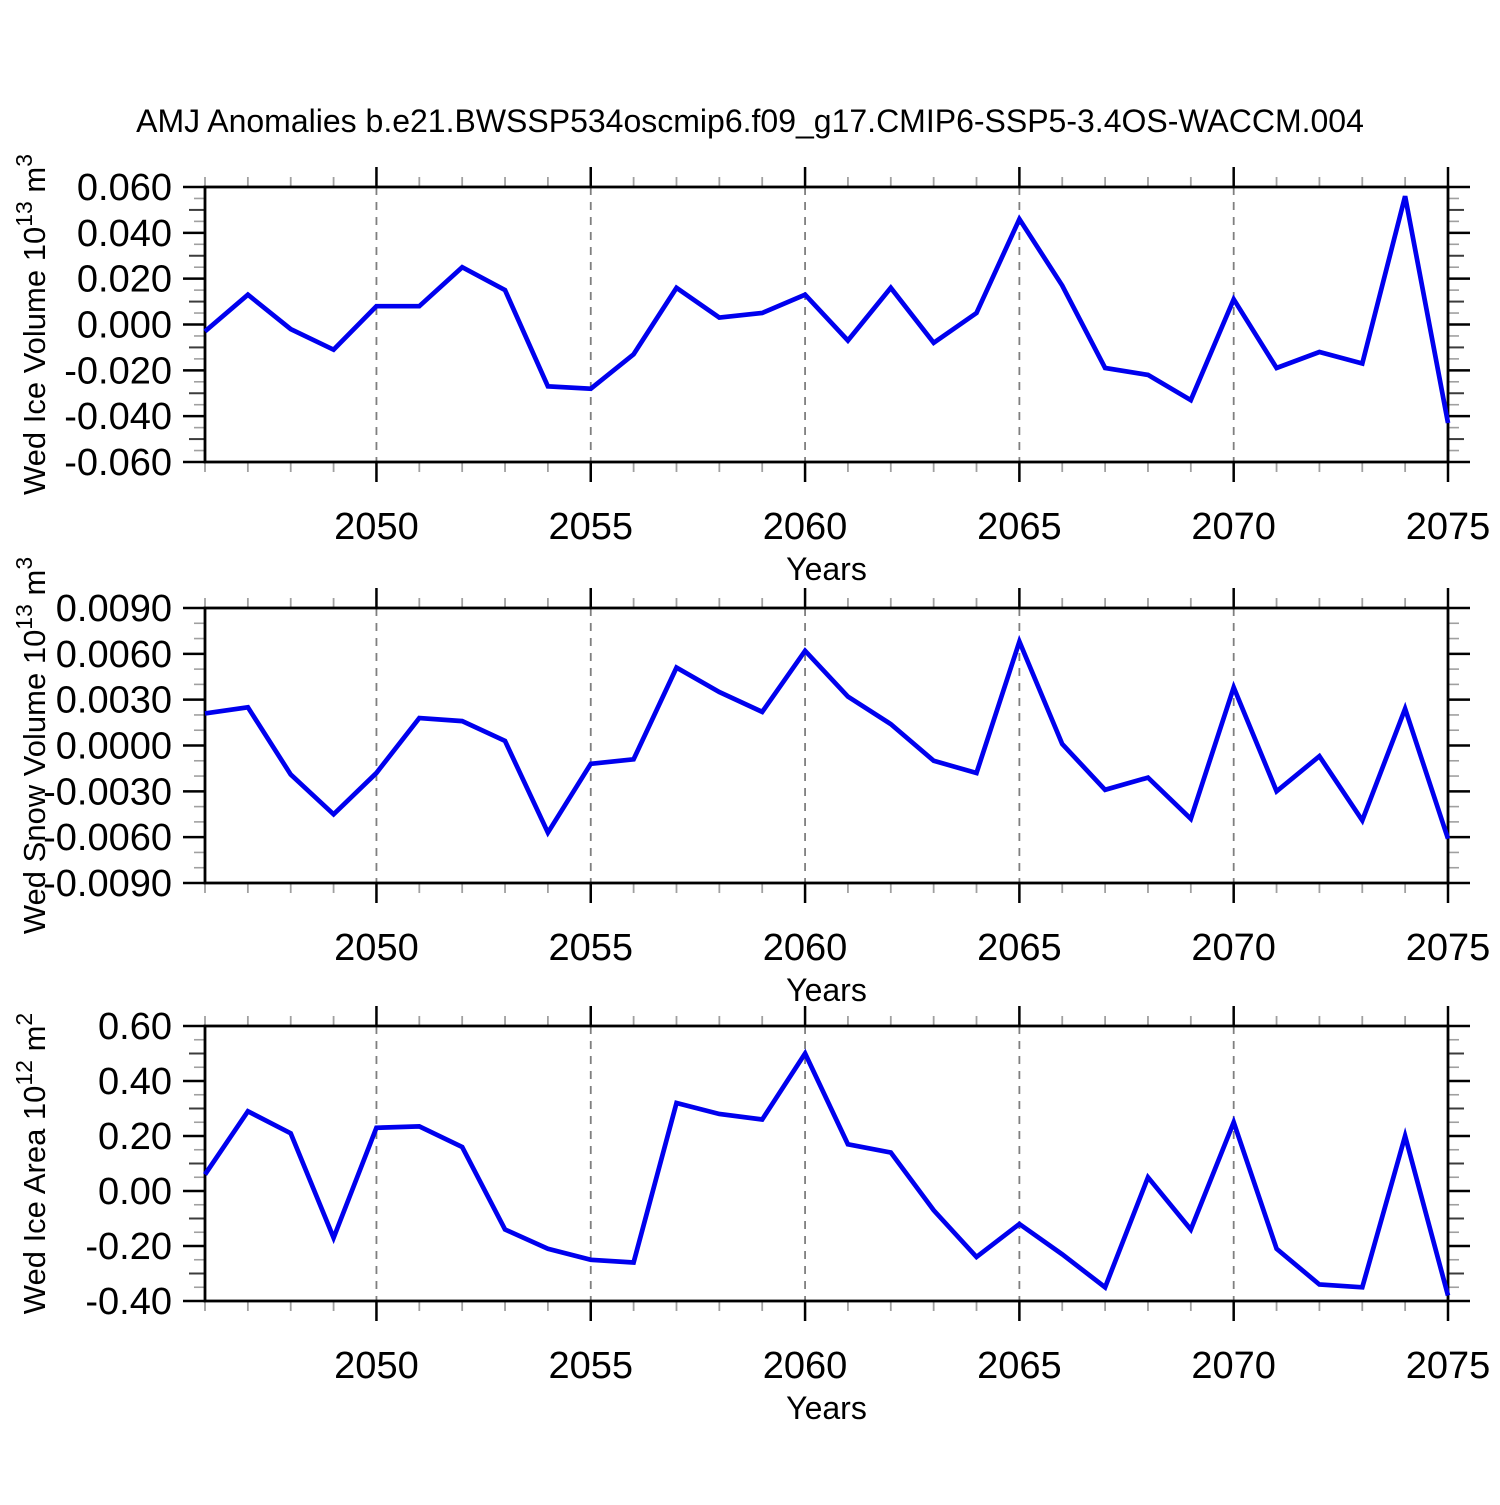 The height and width of the screenshot is (1505, 1500). I want to click on y-tick-label: -0.040, so click(118, 417).